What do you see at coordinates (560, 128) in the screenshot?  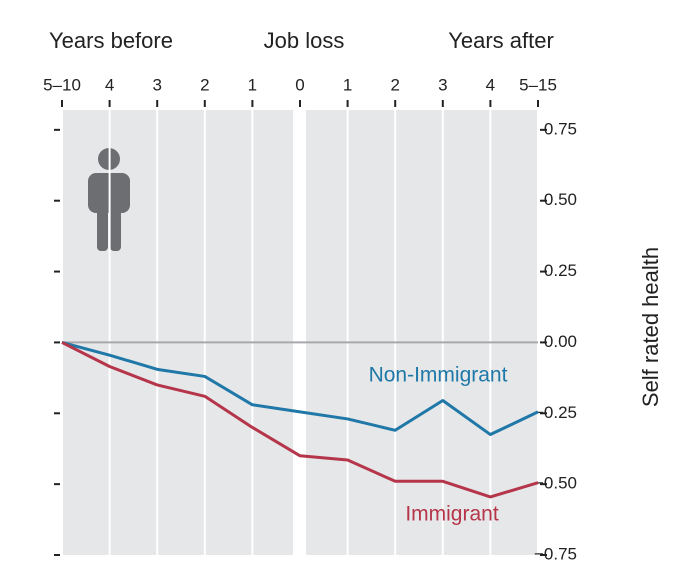 I see `y-tick-label: 0.75` at bounding box center [560, 128].